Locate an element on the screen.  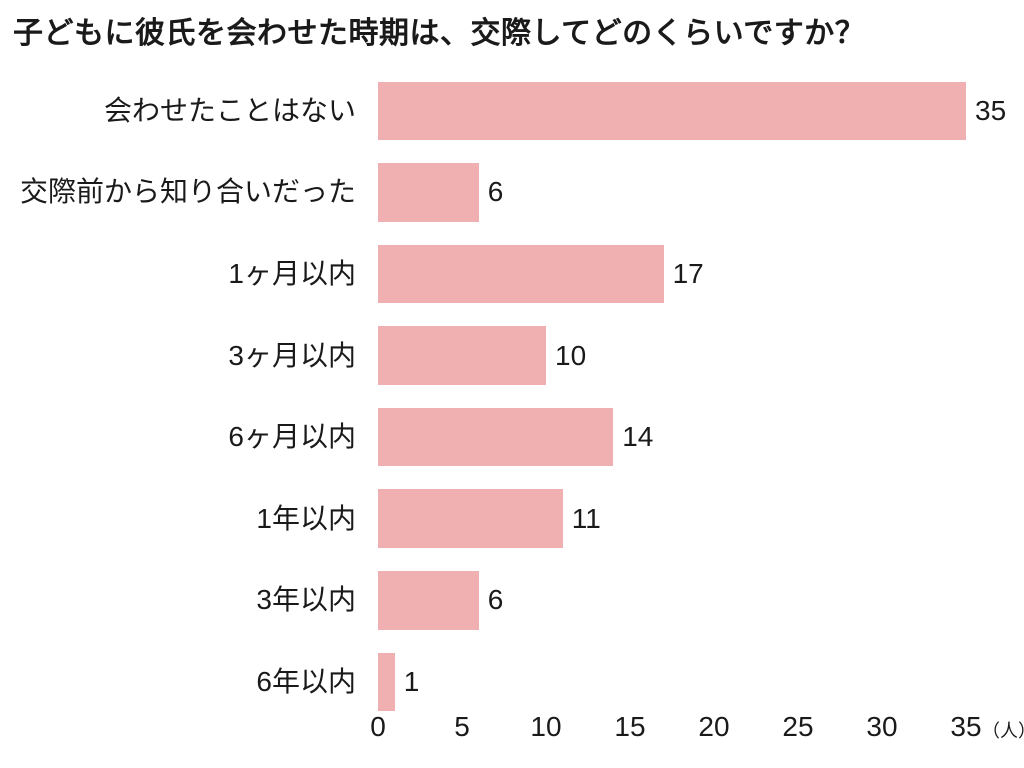
value-label: 11 is located at coordinates (586, 518).